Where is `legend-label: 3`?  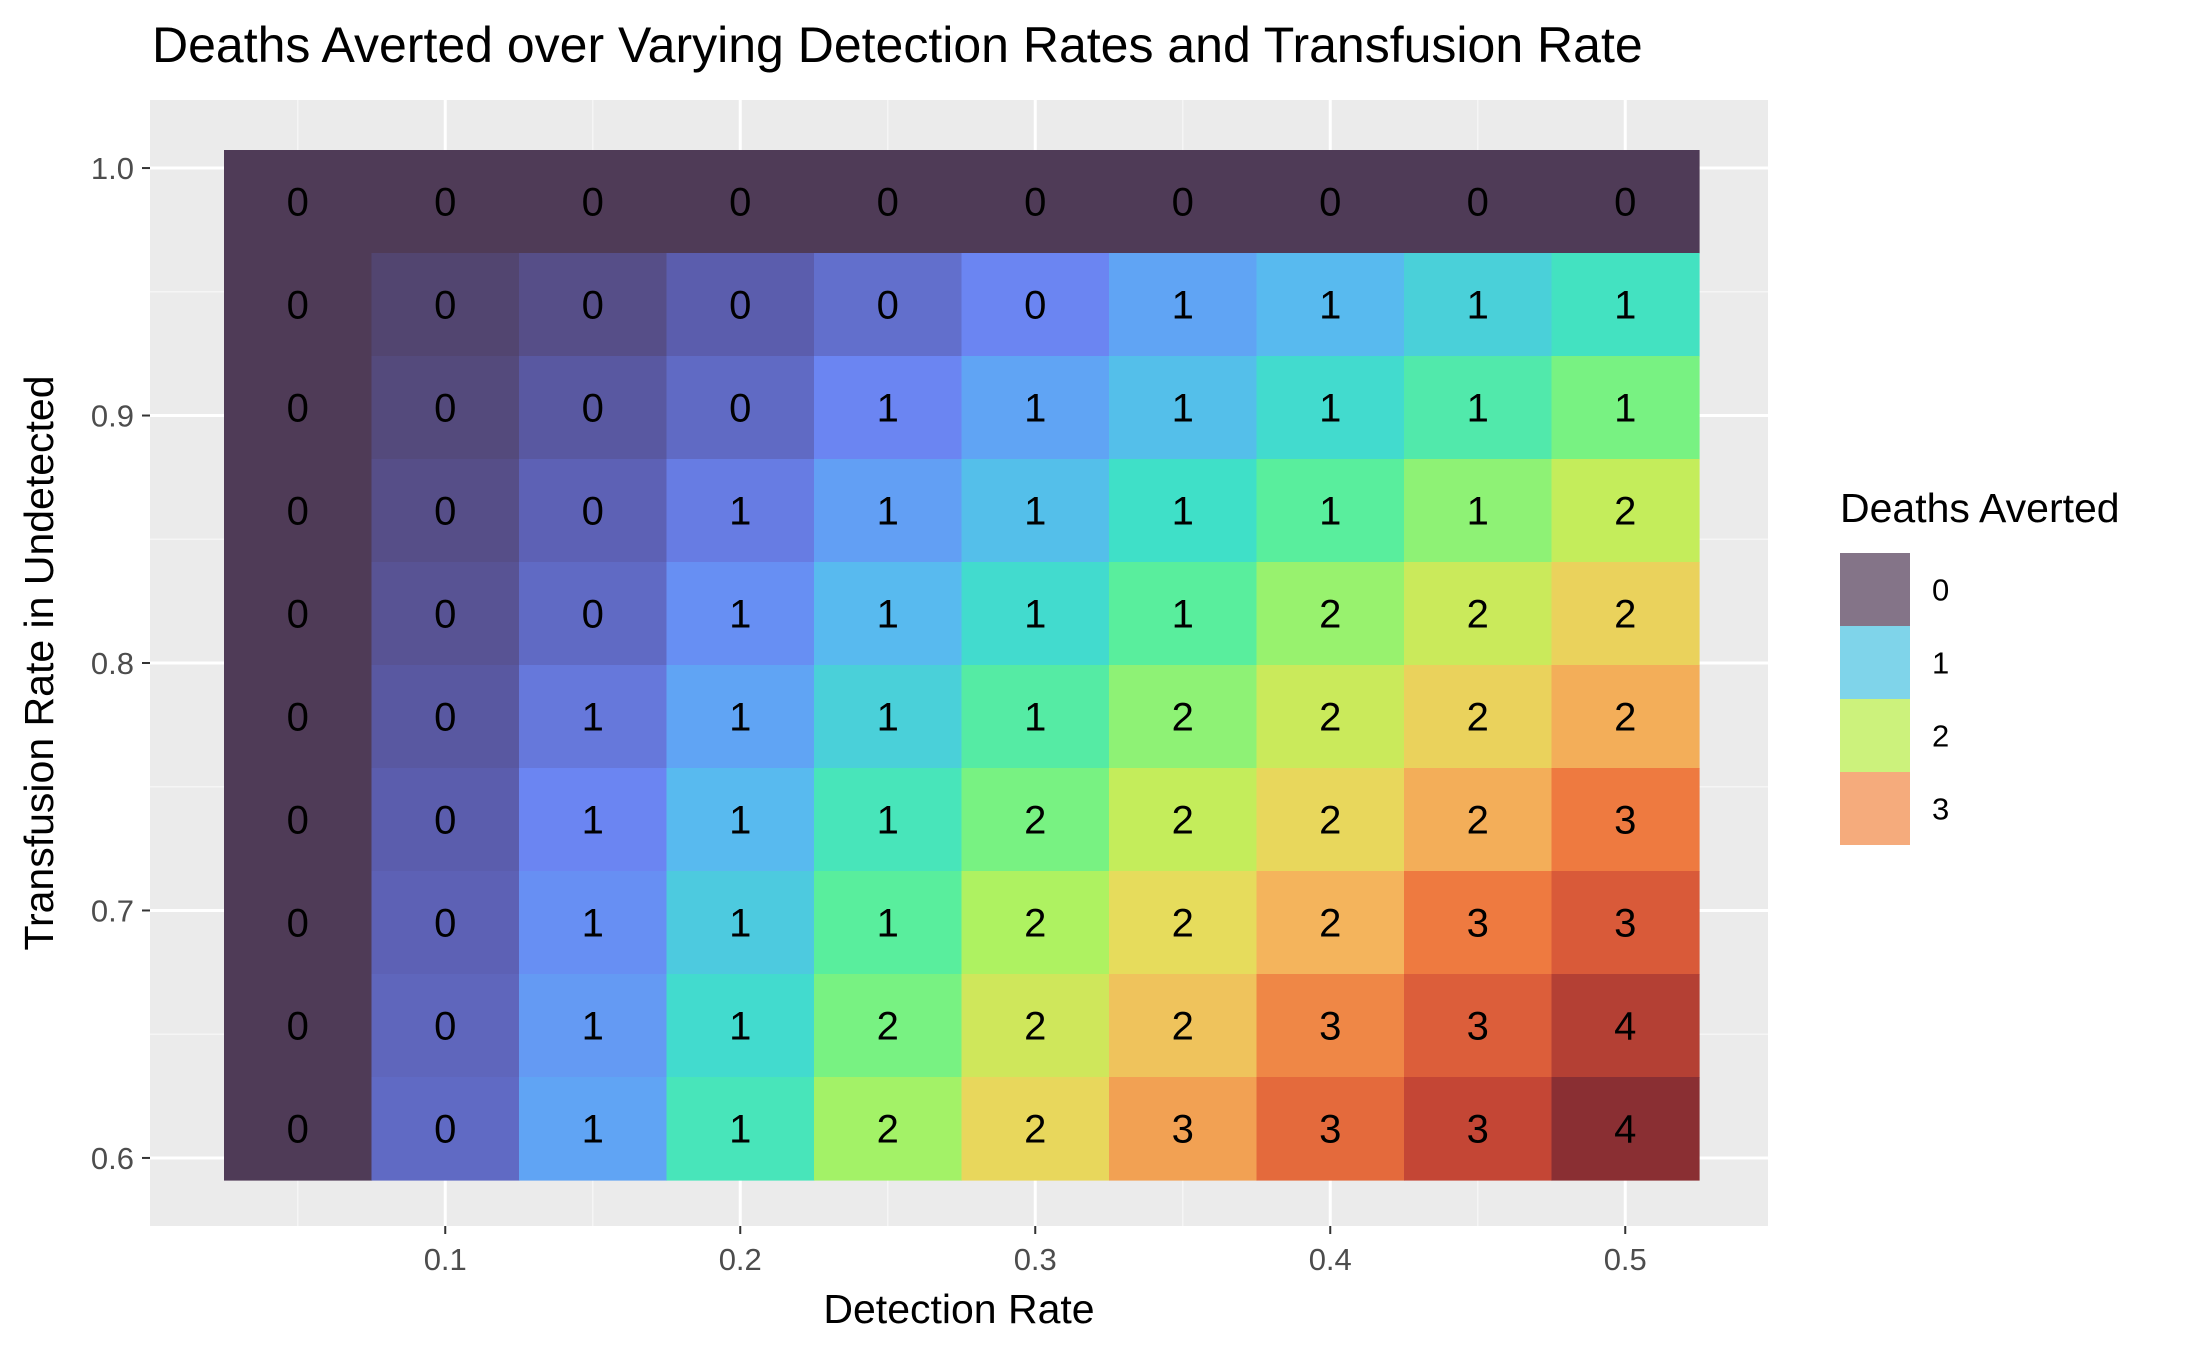
legend-label: 3 is located at coordinates (1940, 809).